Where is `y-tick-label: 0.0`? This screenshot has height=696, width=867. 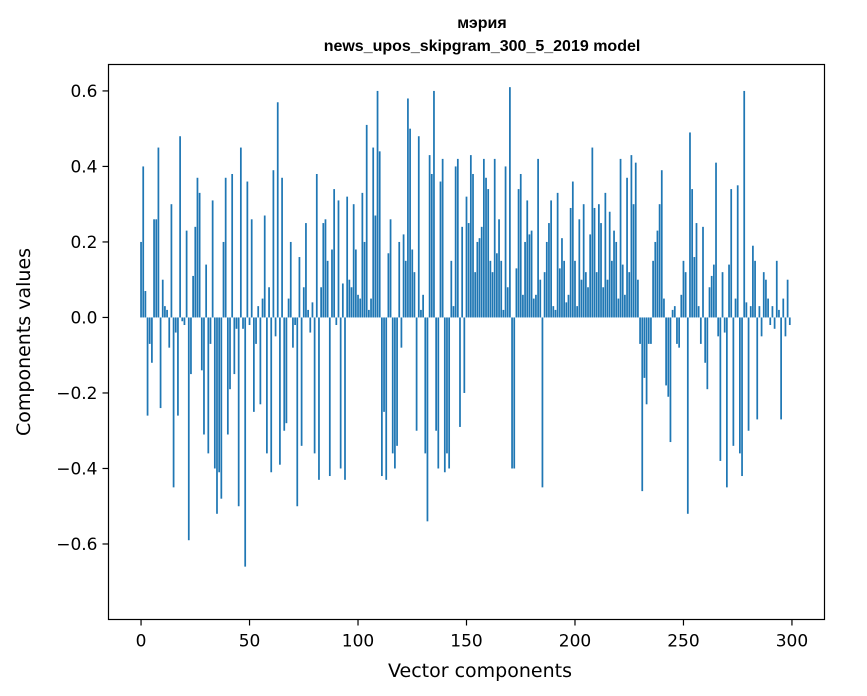 y-tick-label: 0.0 is located at coordinates (83, 318).